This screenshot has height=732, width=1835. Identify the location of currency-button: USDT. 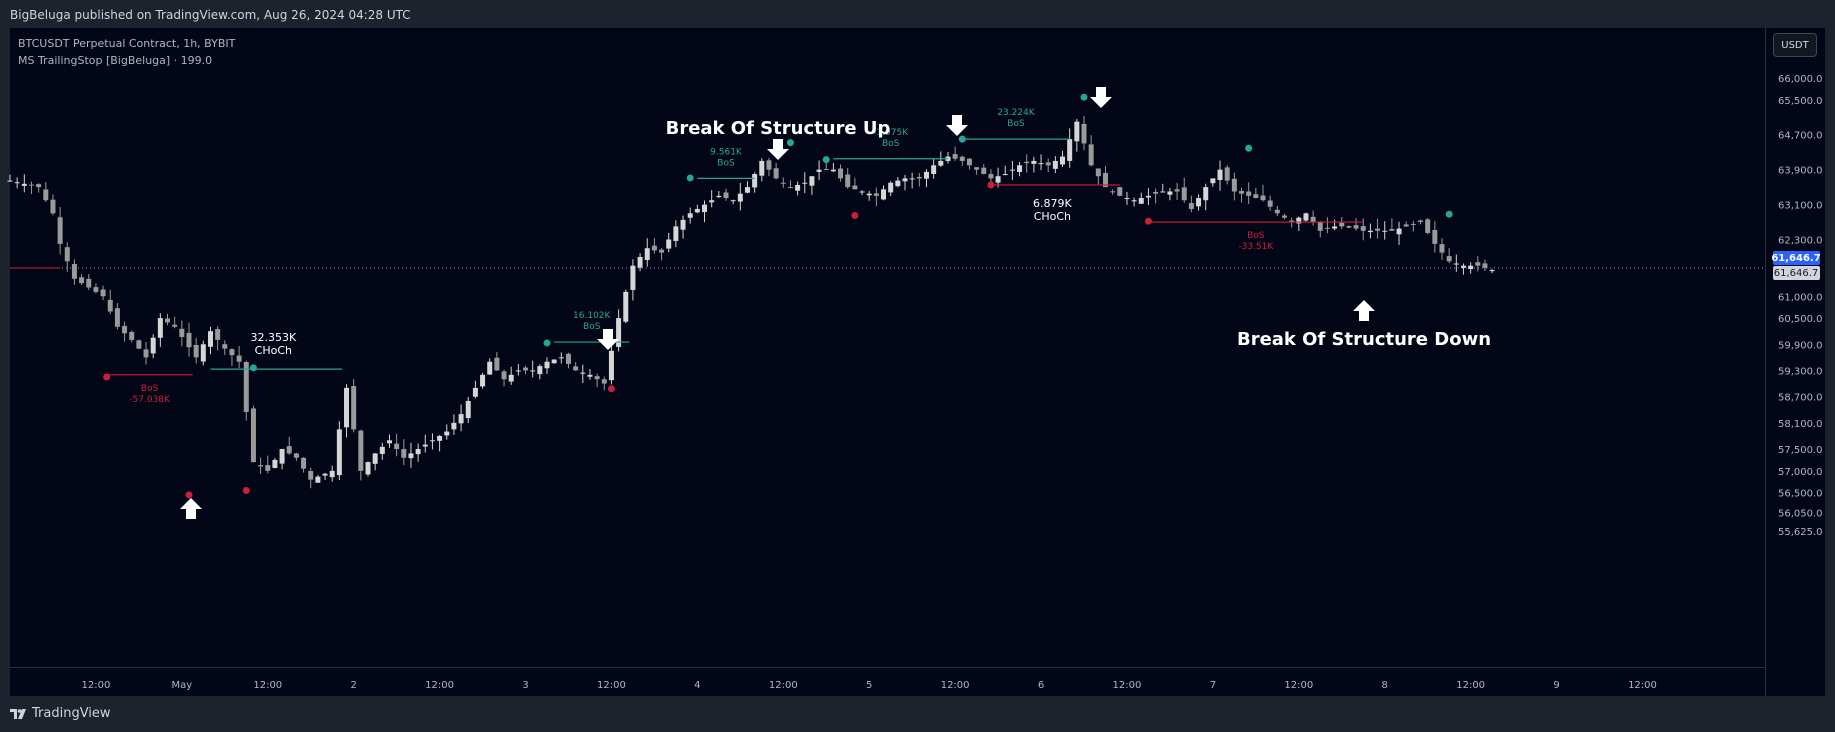
(1795, 45).